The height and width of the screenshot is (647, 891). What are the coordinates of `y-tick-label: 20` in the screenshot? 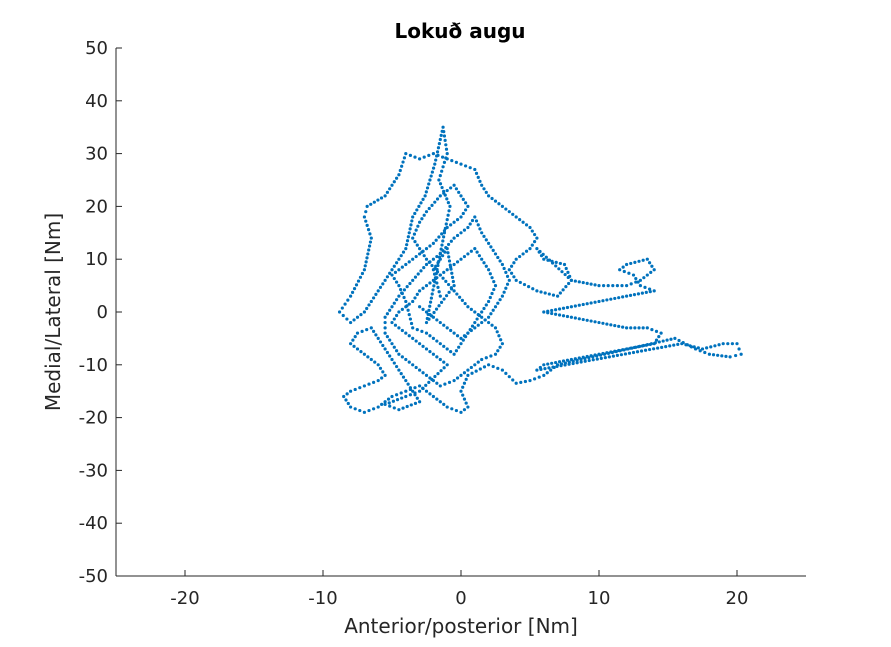 It's located at (96, 206).